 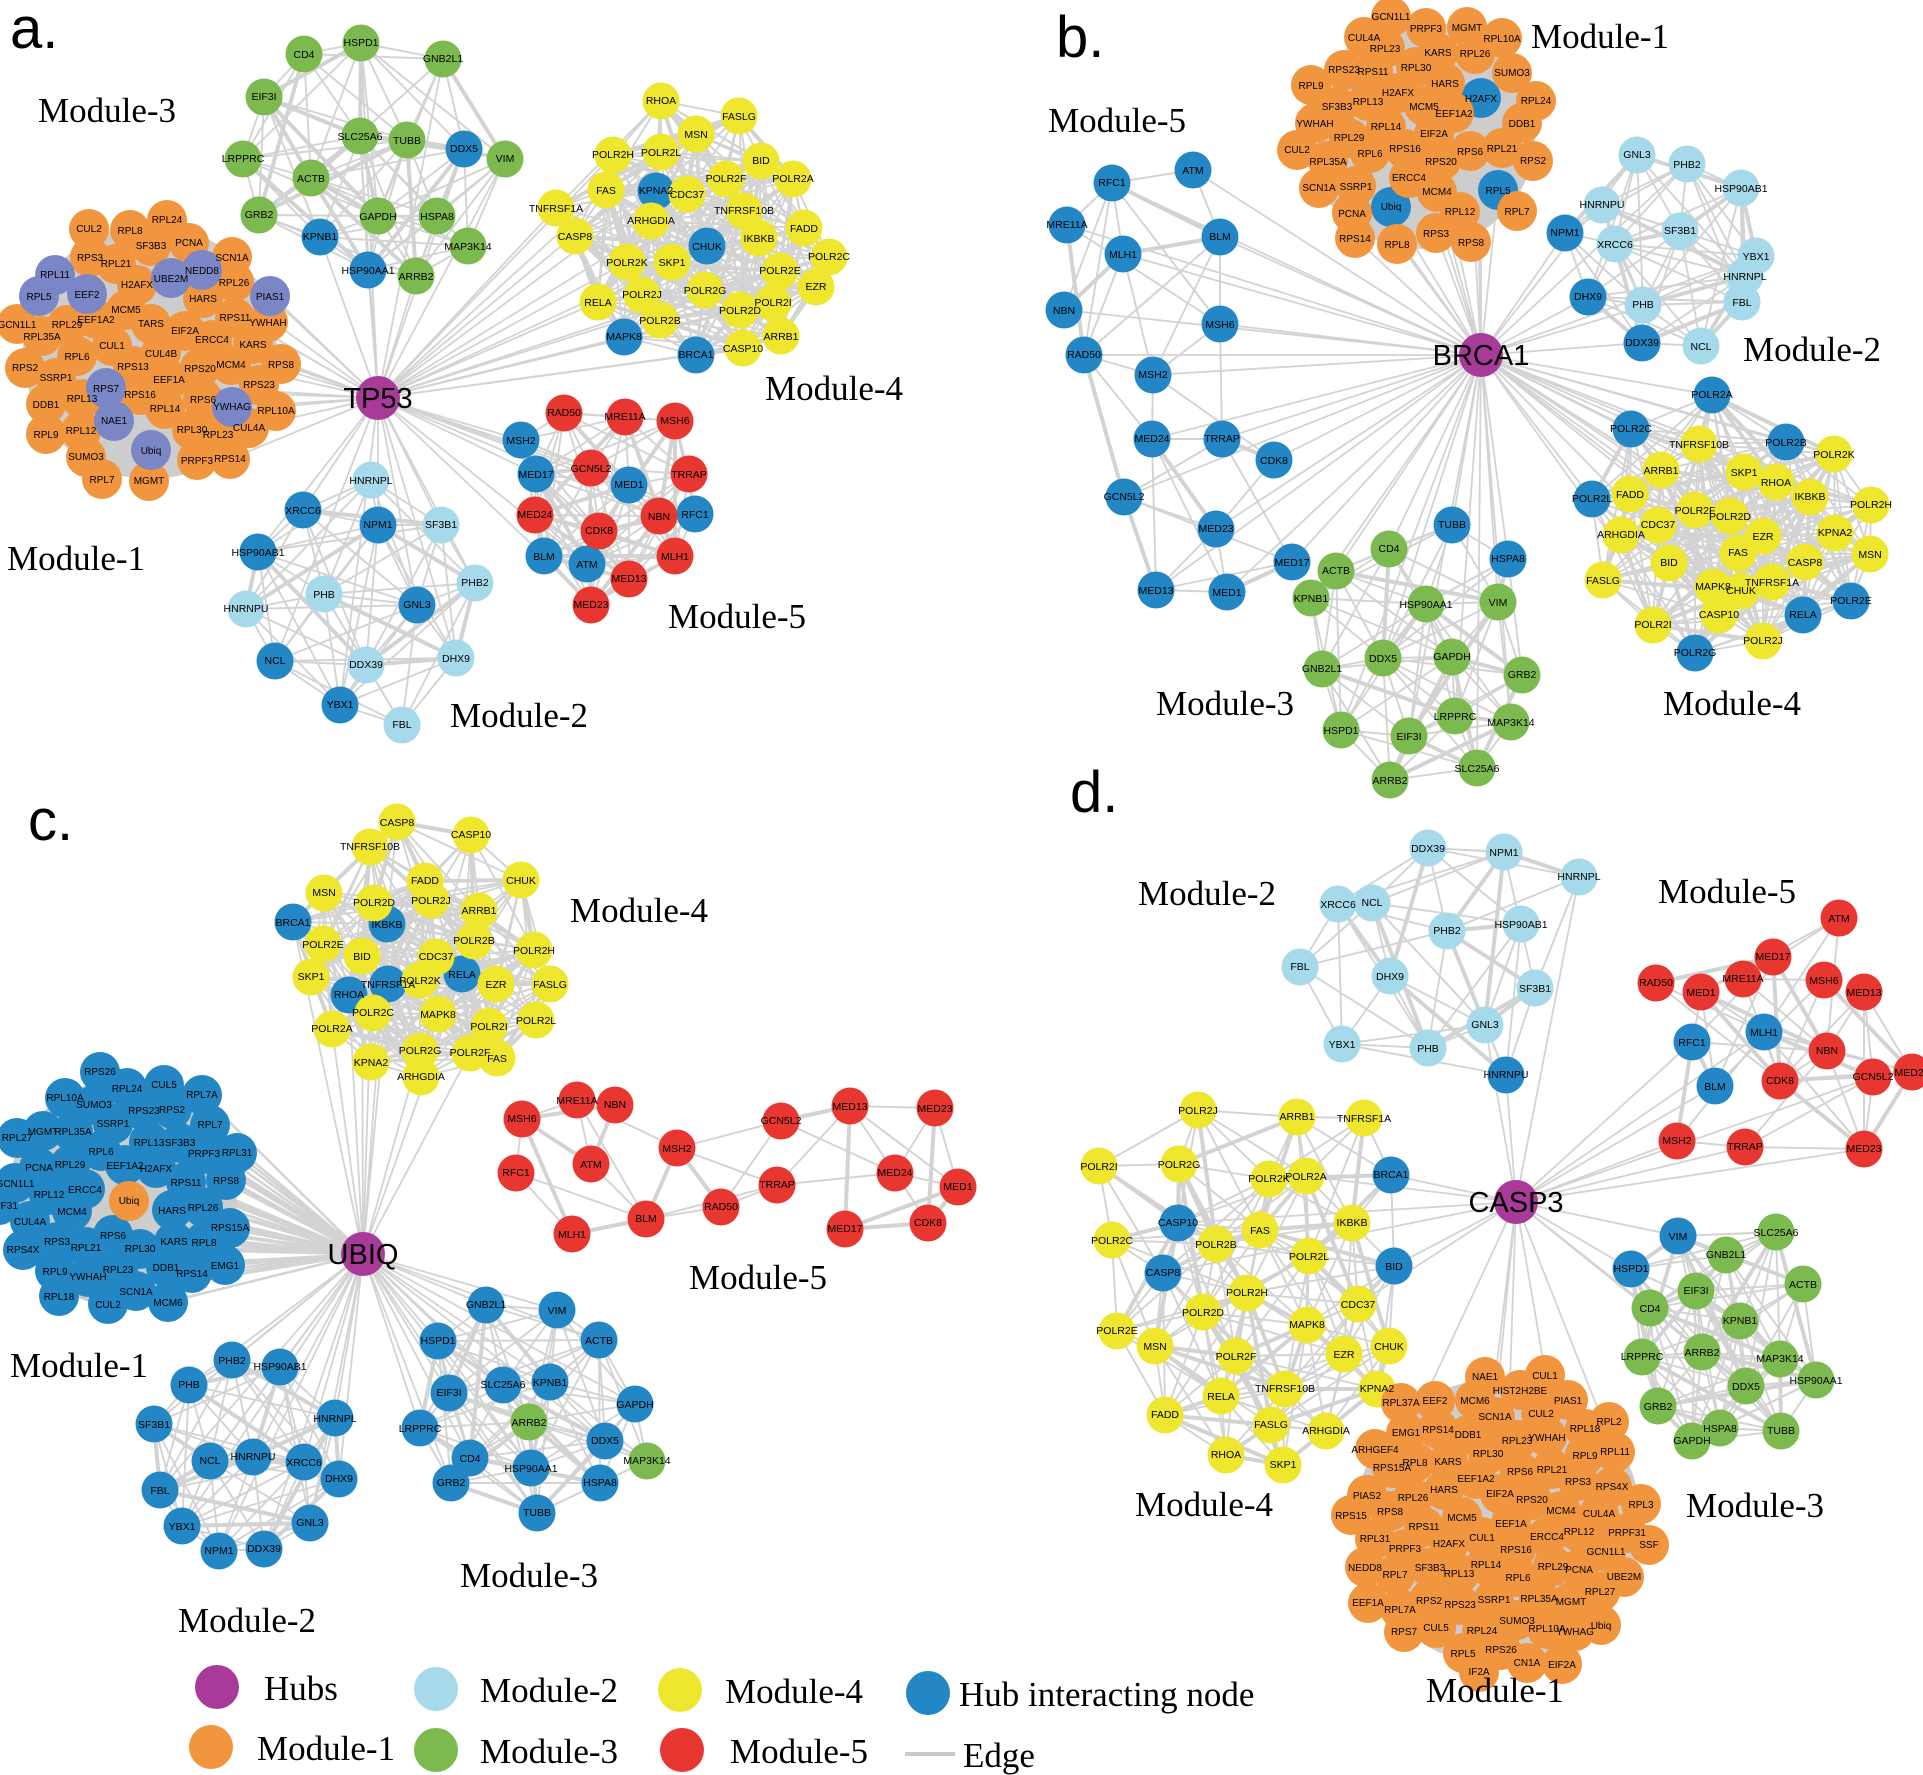 What do you see at coordinates (1476, 1479) in the screenshot?
I see `svg-text: EEF1A2` at bounding box center [1476, 1479].